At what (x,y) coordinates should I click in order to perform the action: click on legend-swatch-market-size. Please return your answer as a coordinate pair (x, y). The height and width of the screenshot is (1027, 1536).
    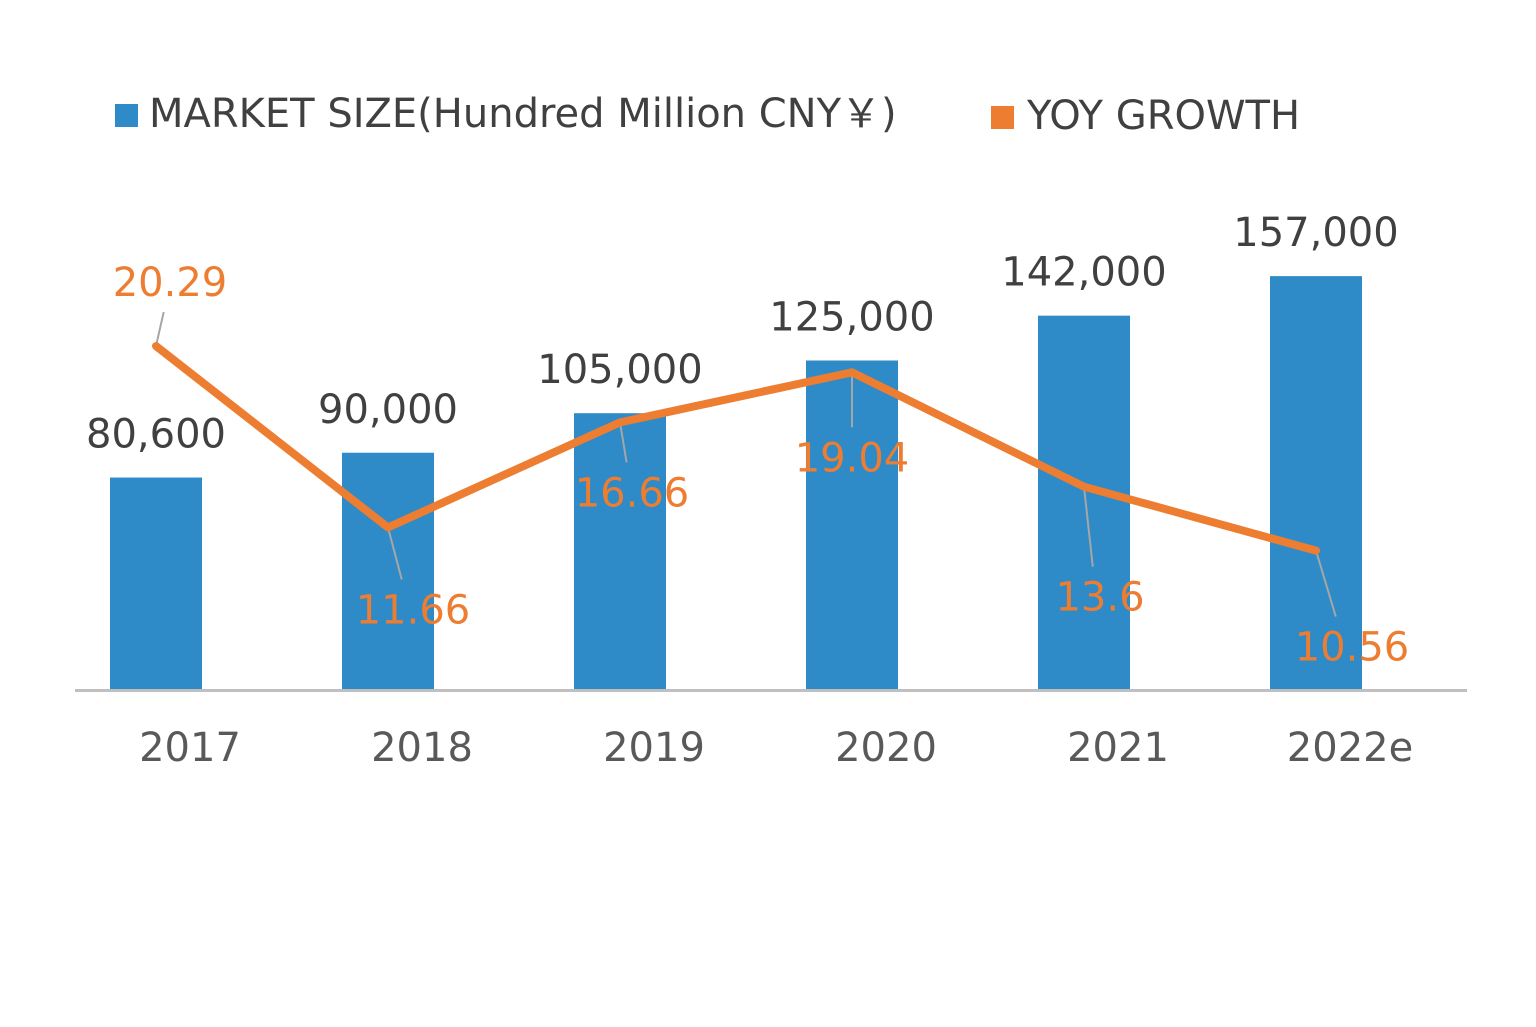
    Looking at the image, I should click on (126, 115).